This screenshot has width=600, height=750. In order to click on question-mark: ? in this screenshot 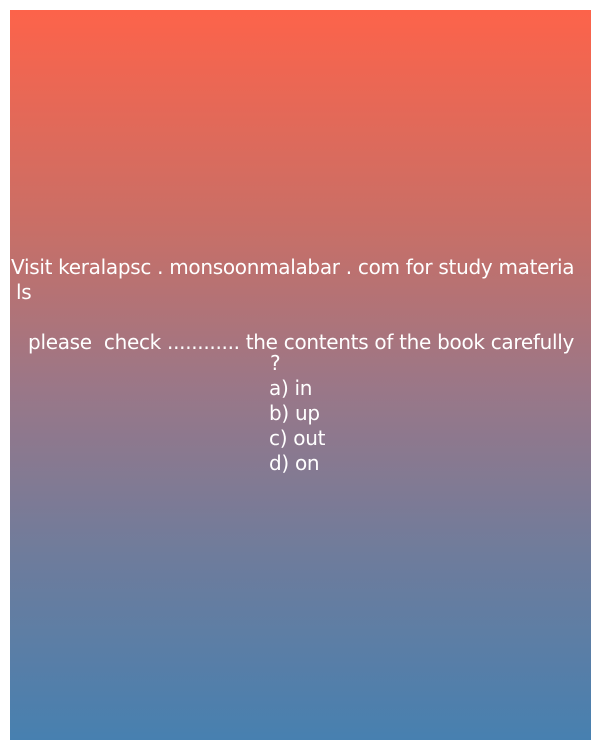, I will do `click(275, 363)`.